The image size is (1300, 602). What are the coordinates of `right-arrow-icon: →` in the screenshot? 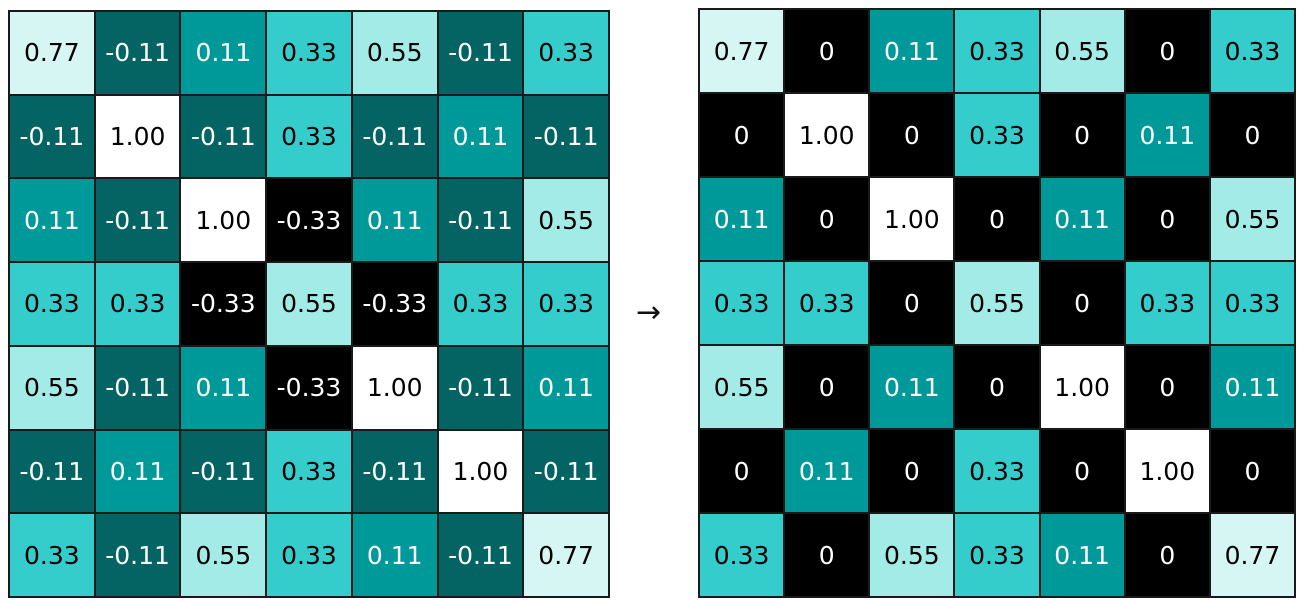 It's located at (649, 312).